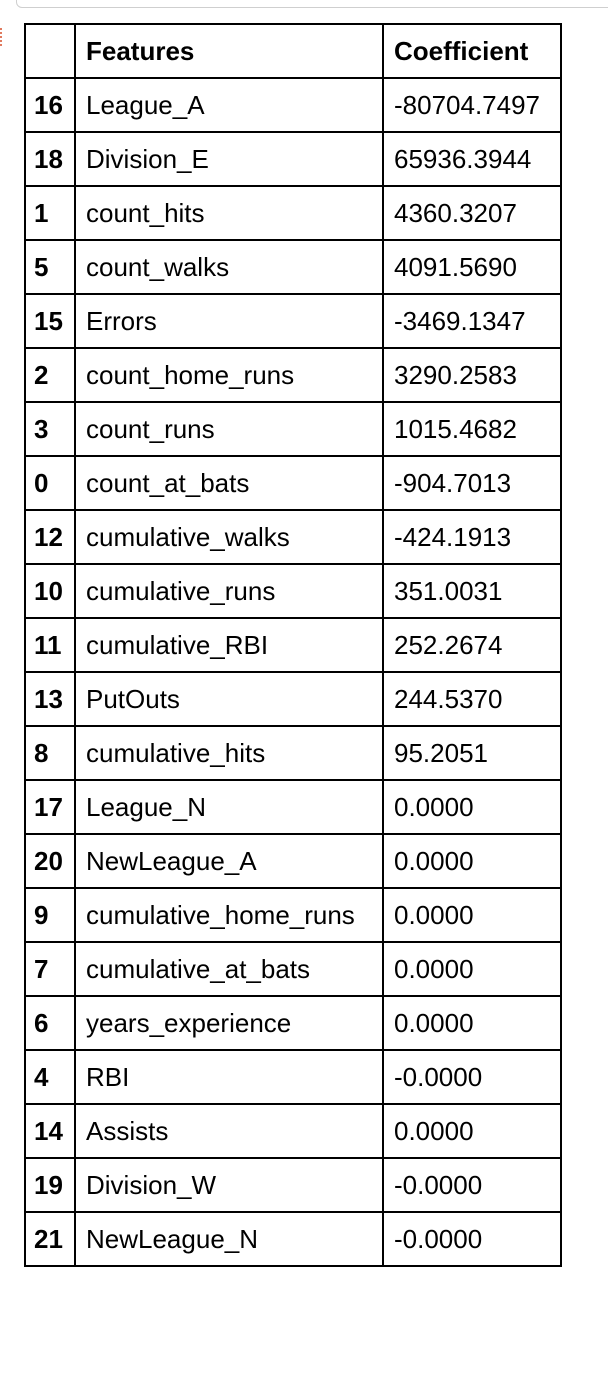 This screenshot has width=608, height=1378. Describe the element at coordinates (50, 51) in the screenshot. I see `index-column-header` at that location.